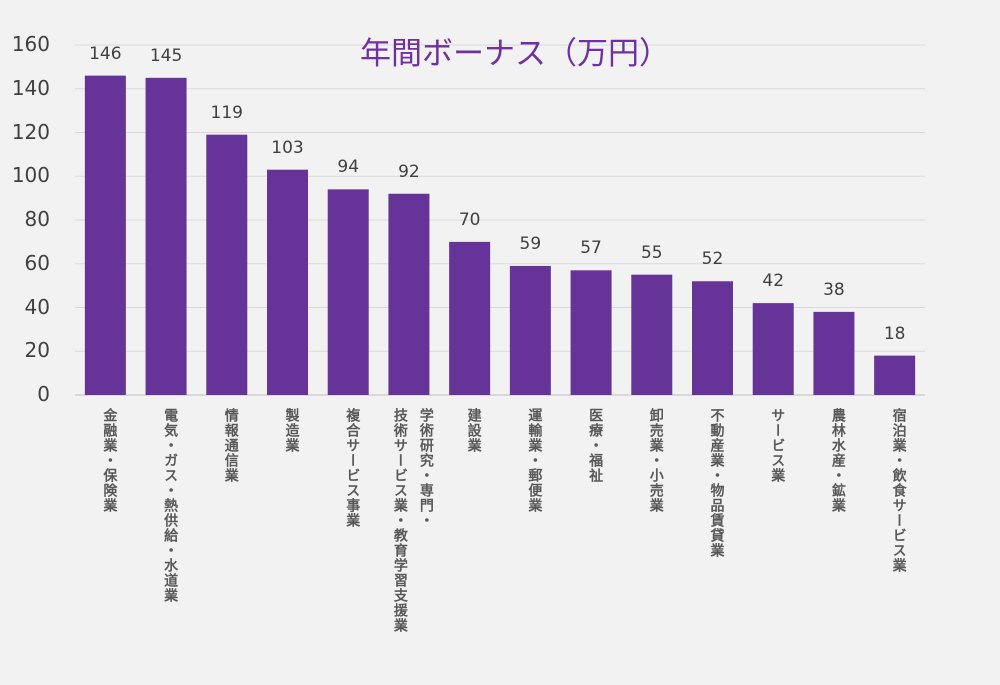 Image resolution: width=1000 pixels, height=685 pixels. What do you see at coordinates (898, 490) in the screenshot?
I see `x-tick-label: 宿泊業・飲食サービス業` at bounding box center [898, 490].